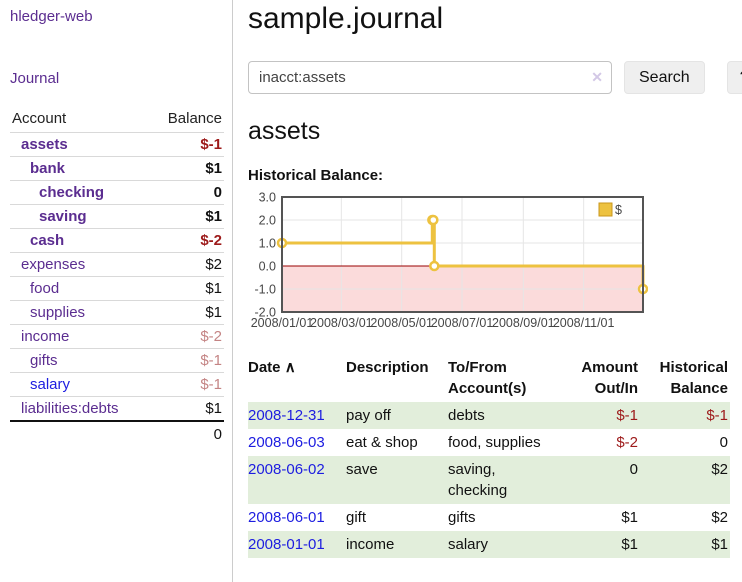  What do you see at coordinates (462, 323) in the screenshot?
I see `svg-text: 2008/07/01` at bounding box center [462, 323].